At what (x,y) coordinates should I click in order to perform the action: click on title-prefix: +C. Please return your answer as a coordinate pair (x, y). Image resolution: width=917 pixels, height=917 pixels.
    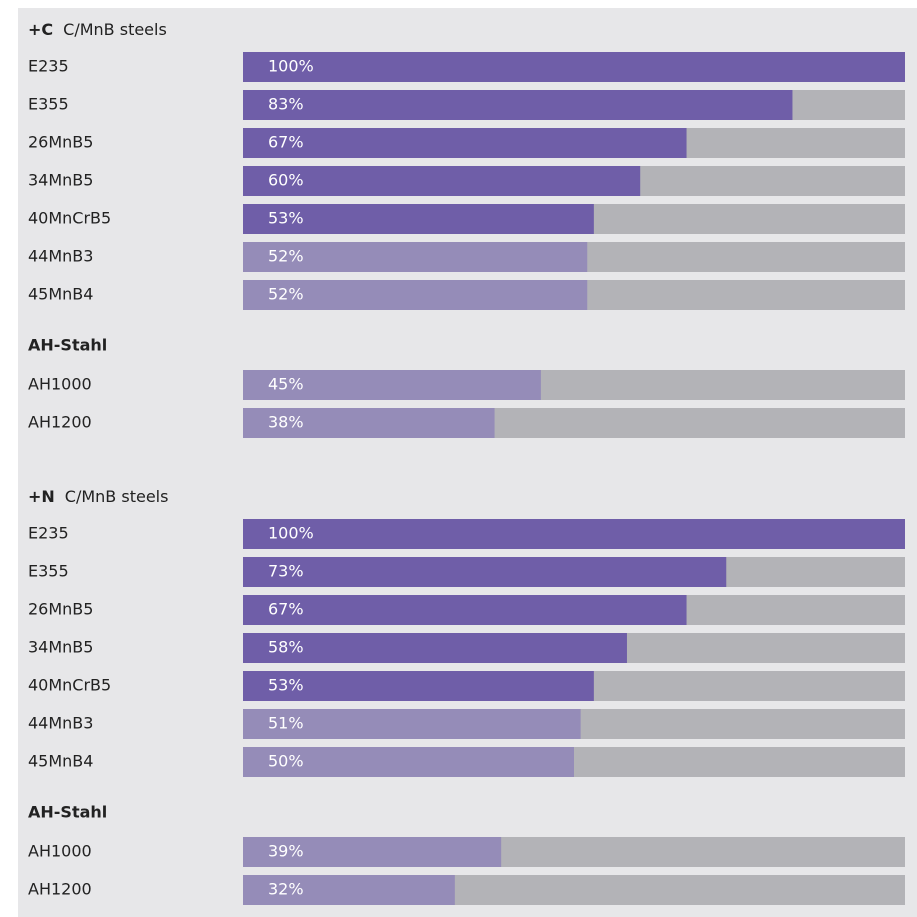
    Looking at the image, I should click on (40, 29).